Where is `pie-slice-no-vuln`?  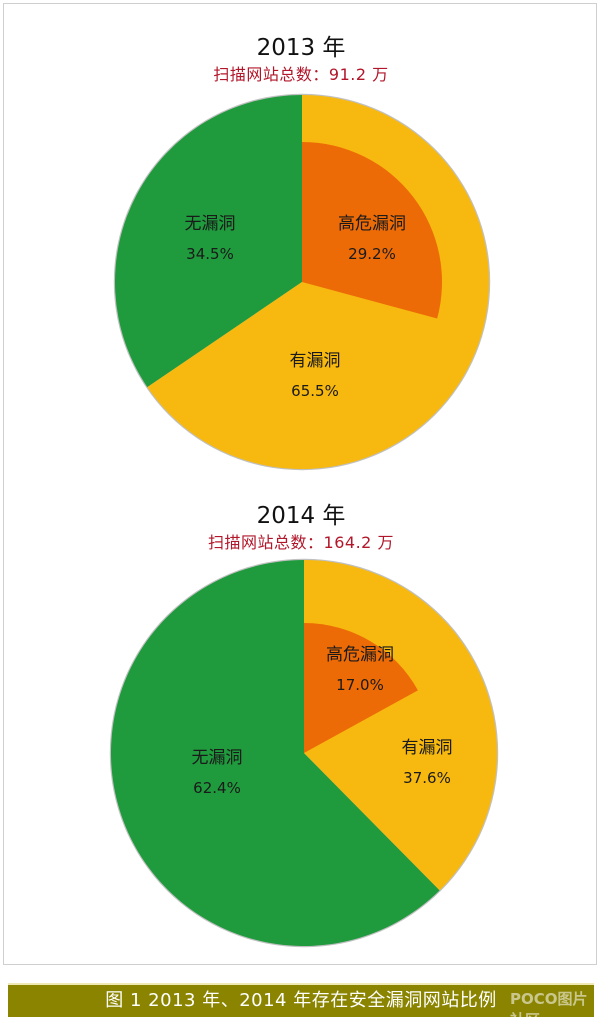 pie-slice-no-vuln is located at coordinates (209, 241).